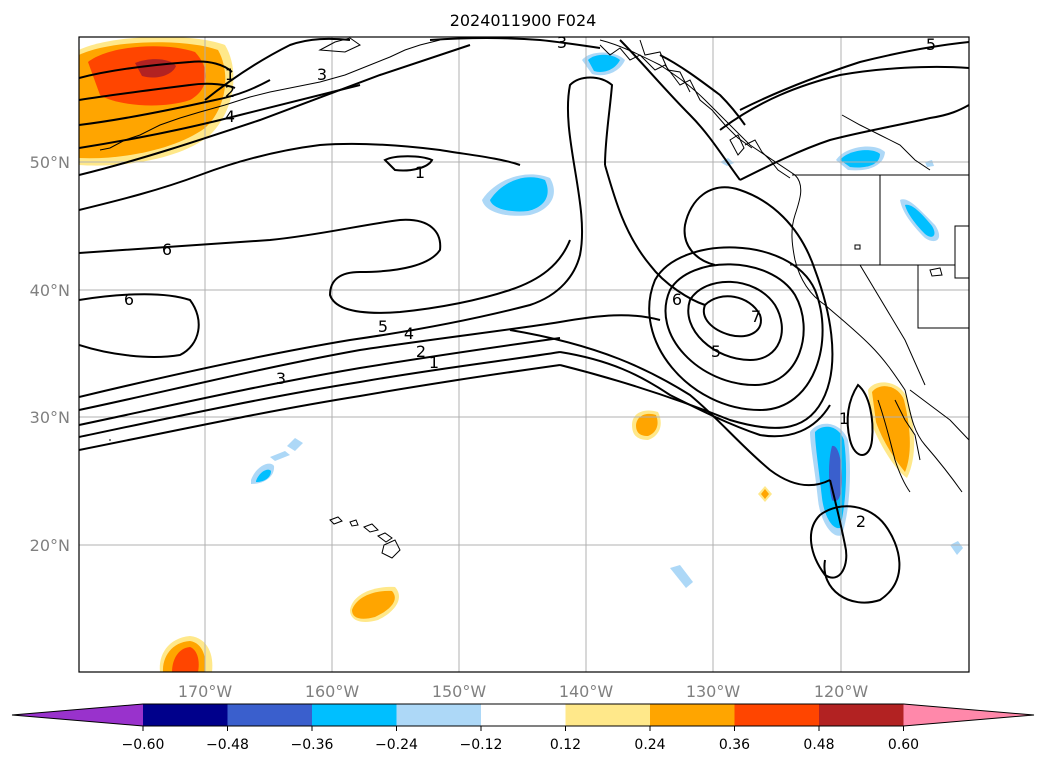 This screenshot has height=765, width=1047. Describe the element at coordinates (50, 545) in the screenshot. I see `lat-label: 20°N` at that location.